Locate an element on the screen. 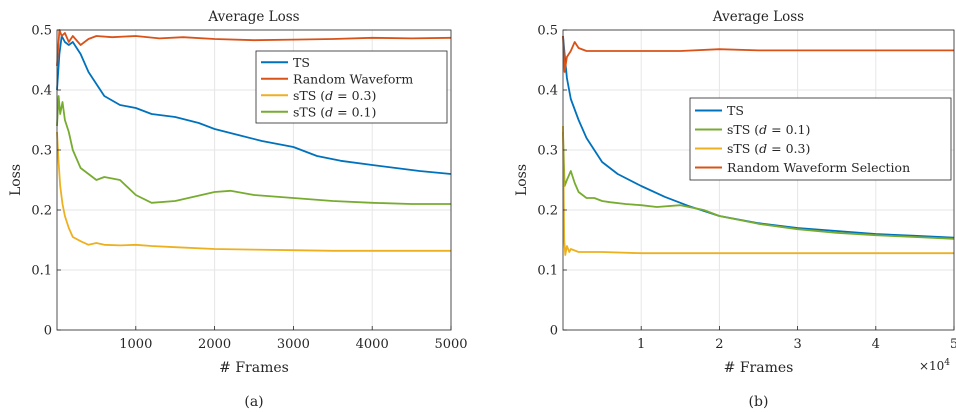 The image size is (956, 412). legend-entry-label: Random Waveform is located at coordinates (353, 78).